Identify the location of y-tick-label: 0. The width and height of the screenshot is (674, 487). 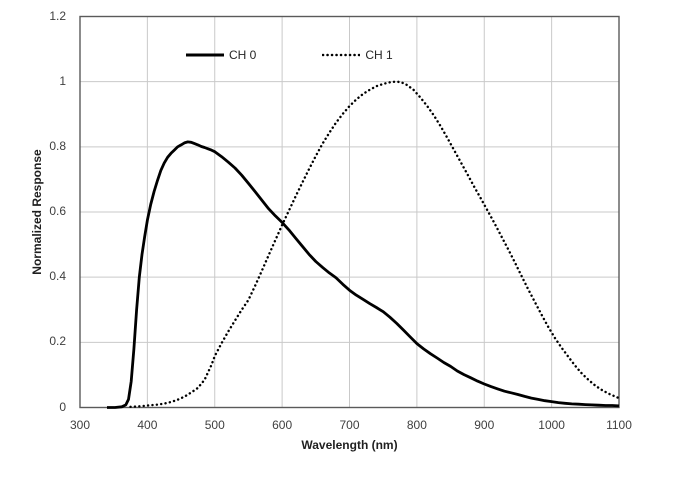
(62, 406).